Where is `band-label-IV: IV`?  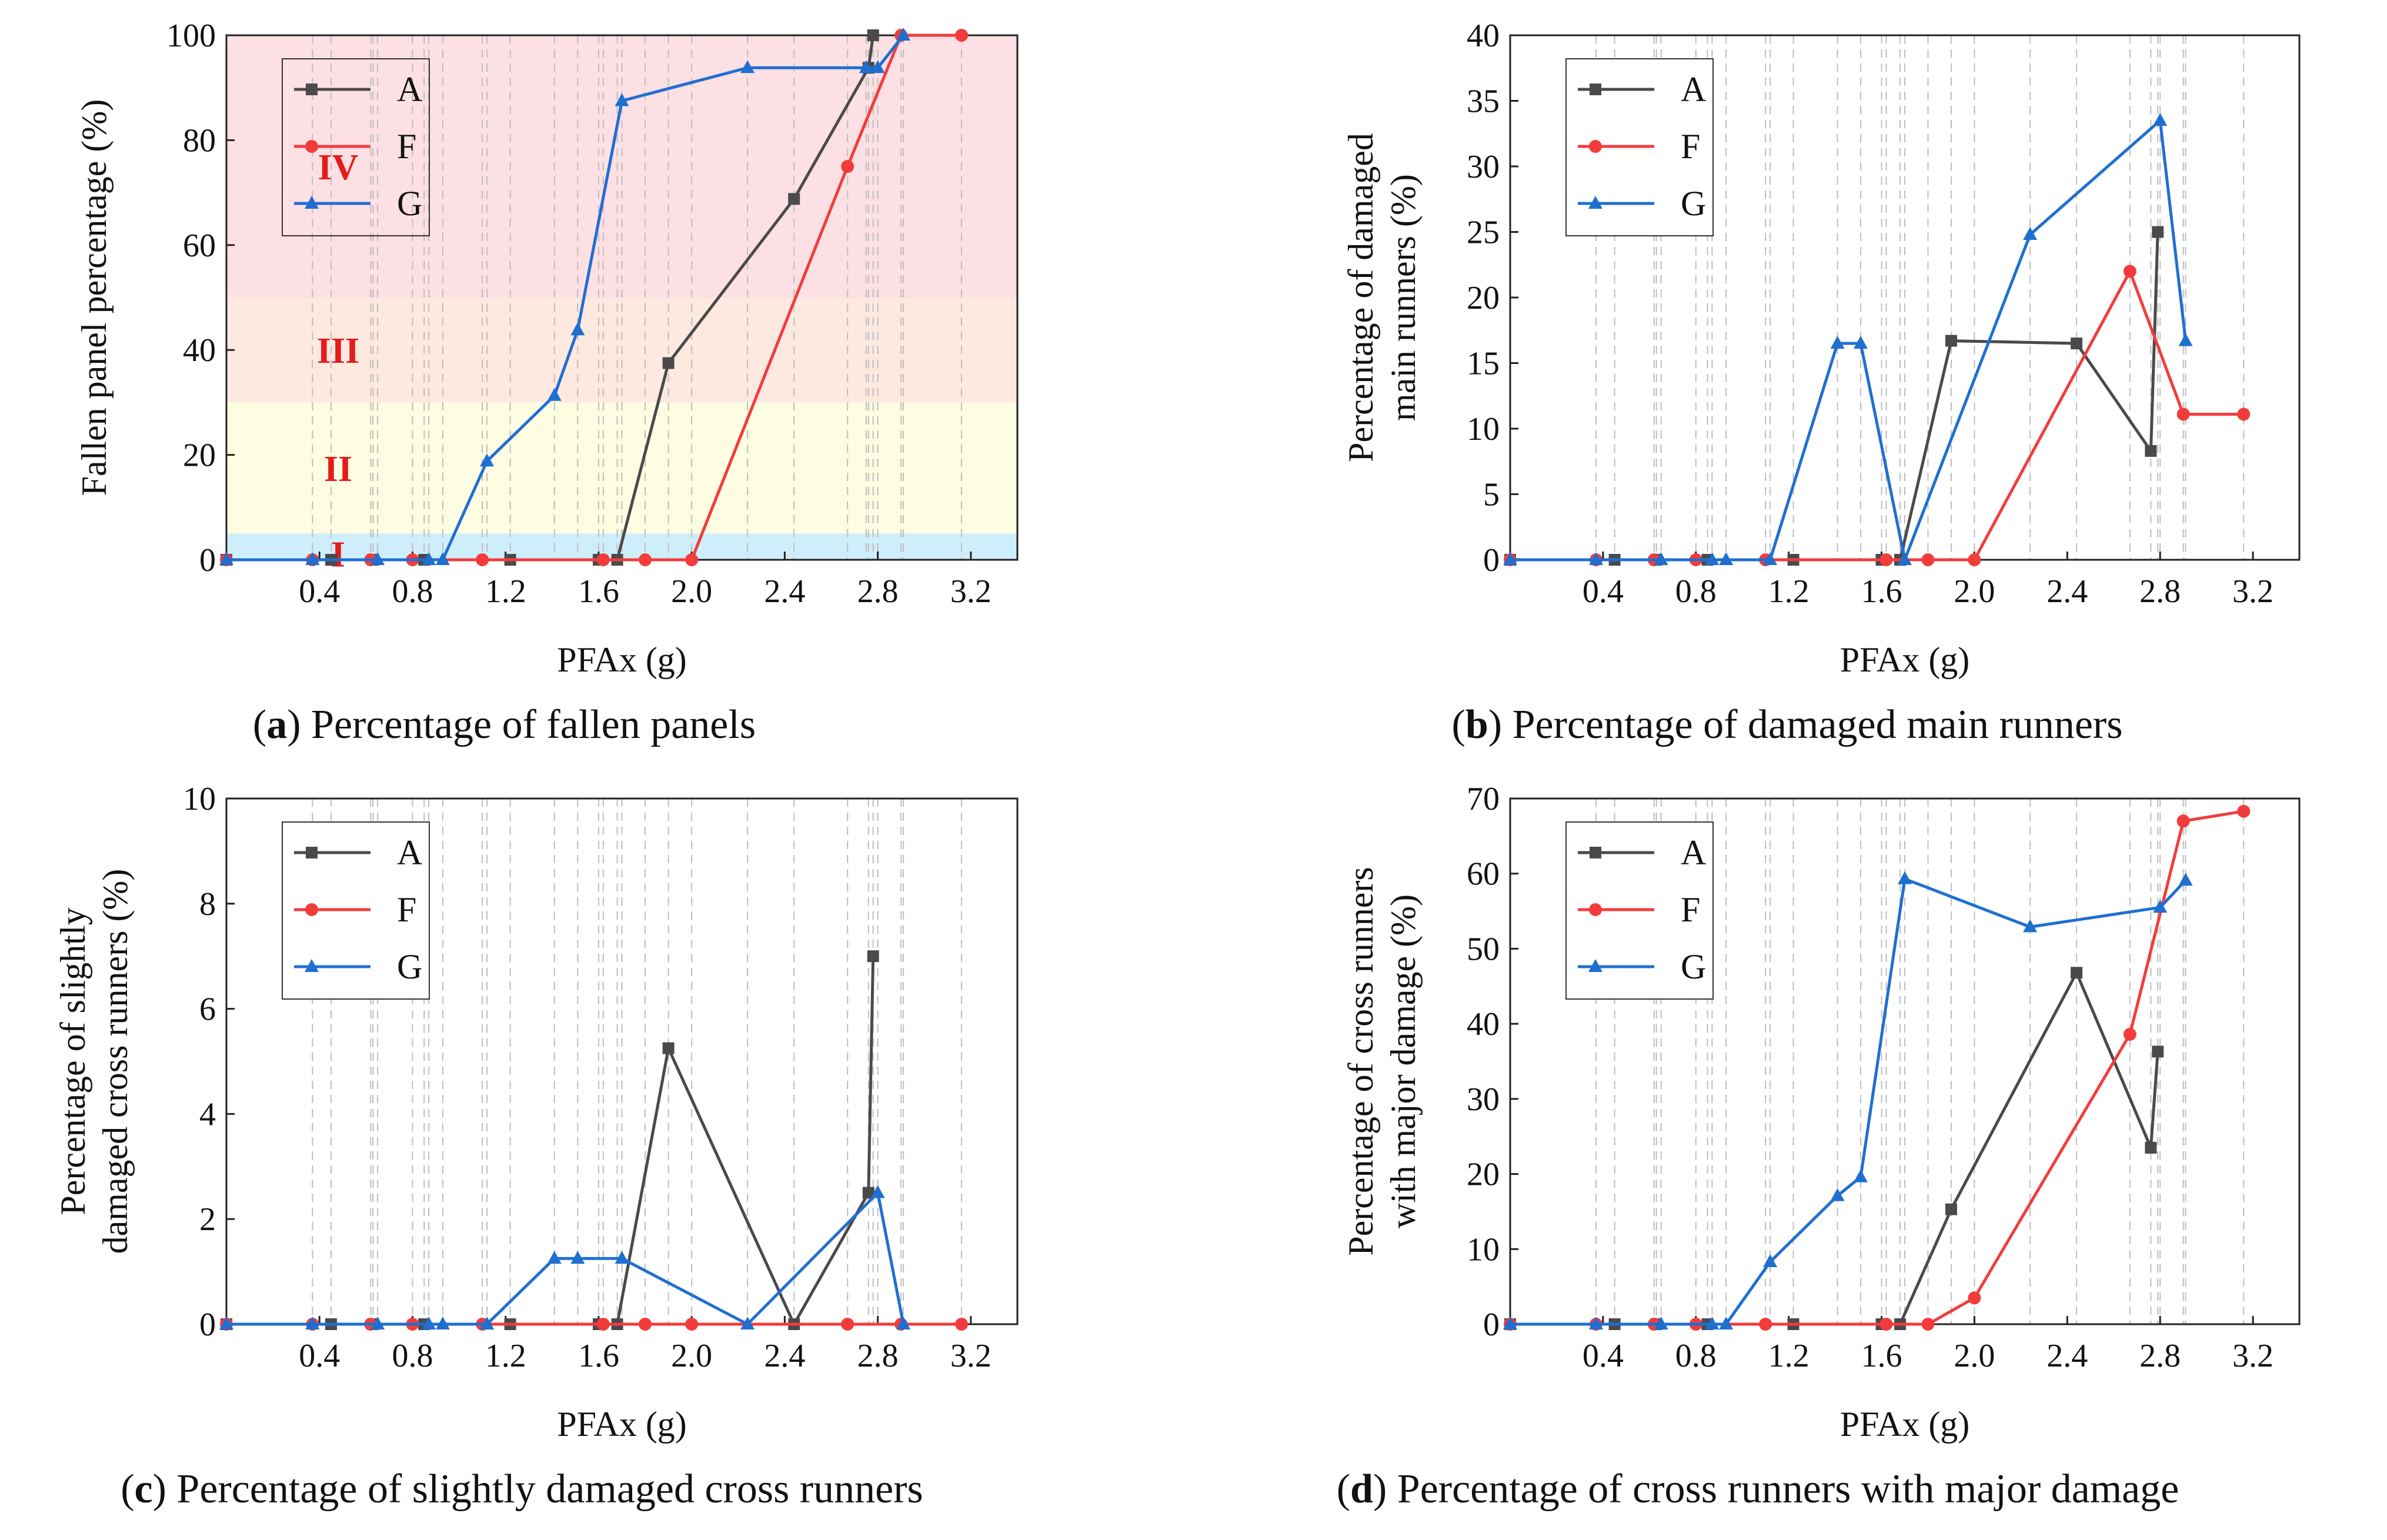
band-label-IV: IV is located at coordinates (339, 168).